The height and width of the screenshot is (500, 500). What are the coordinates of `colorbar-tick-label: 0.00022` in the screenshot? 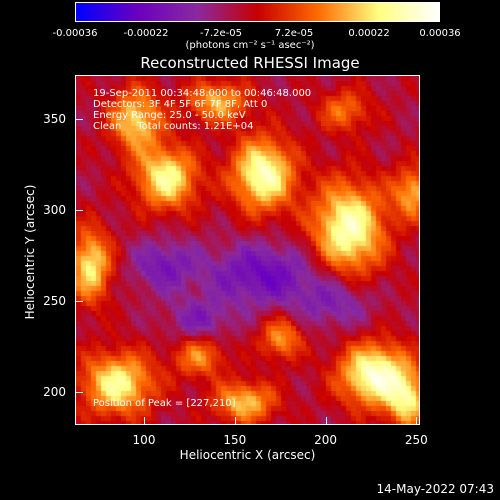 It's located at (369, 33).